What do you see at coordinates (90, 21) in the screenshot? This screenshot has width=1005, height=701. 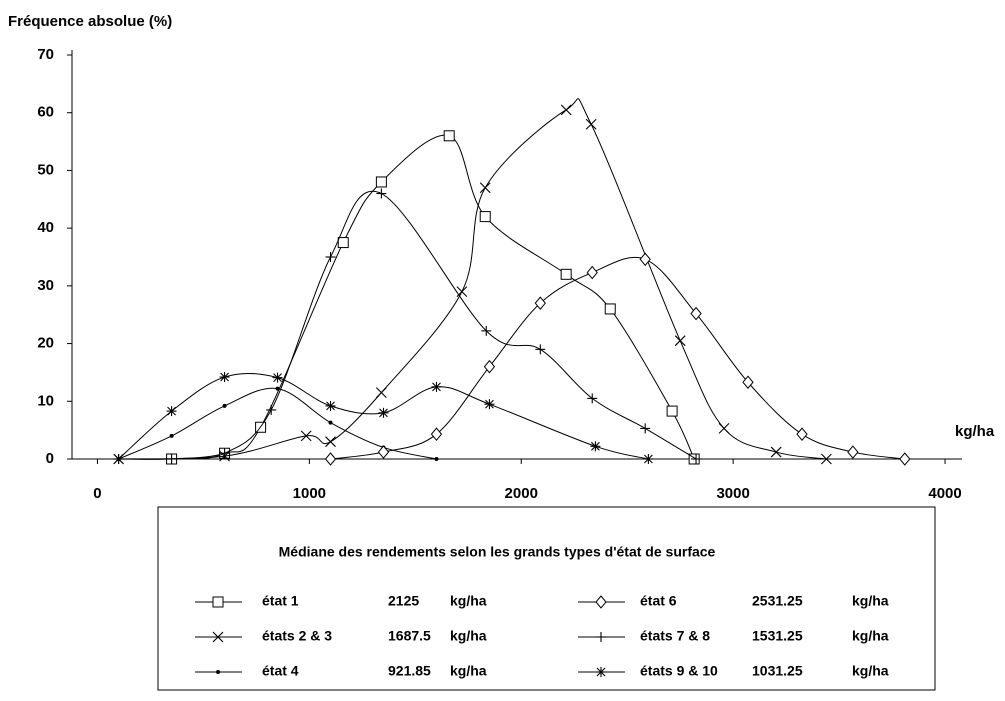 I see `y-axis-label: Fréquence absolue (%)` at bounding box center [90, 21].